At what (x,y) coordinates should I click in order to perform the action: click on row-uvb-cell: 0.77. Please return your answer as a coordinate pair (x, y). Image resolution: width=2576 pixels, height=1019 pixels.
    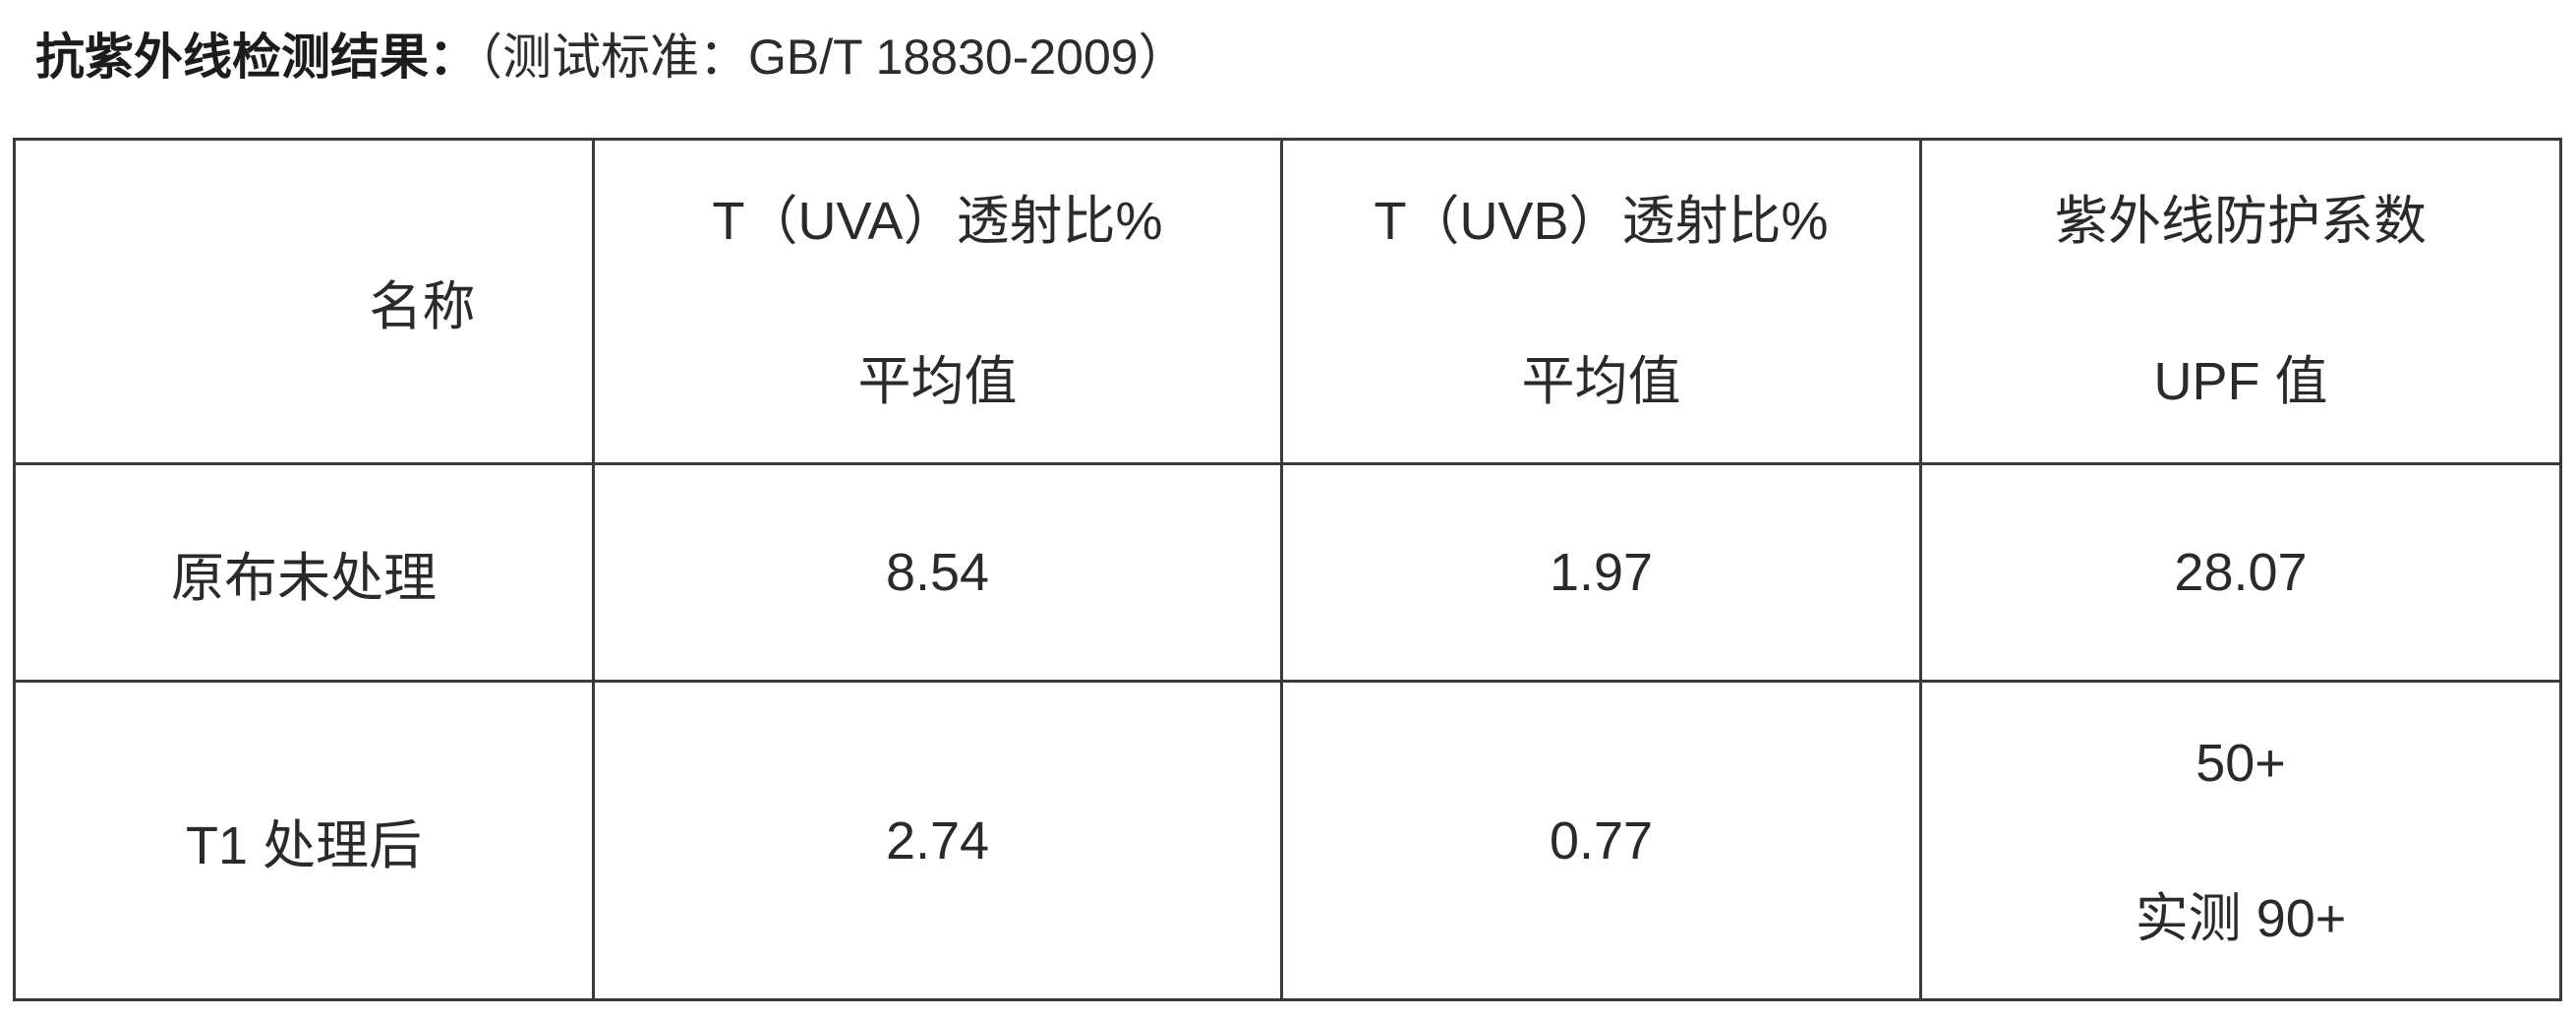
    Looking at the image, I should click on (1601, 840).